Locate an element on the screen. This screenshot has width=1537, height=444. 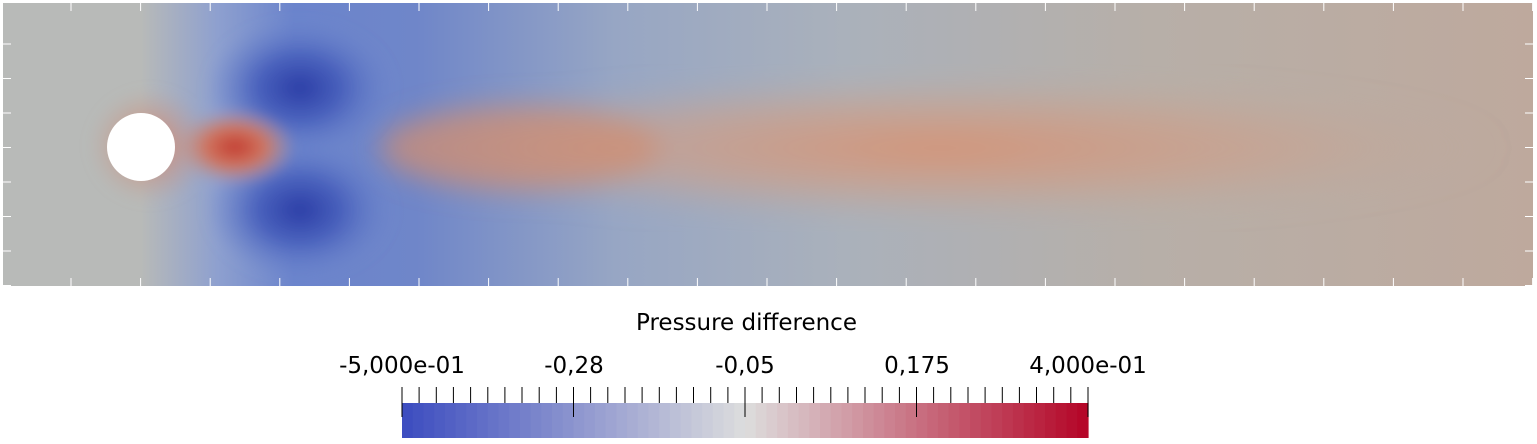
legend-tick-label: -0,28 is located at coordinates (574, 366).